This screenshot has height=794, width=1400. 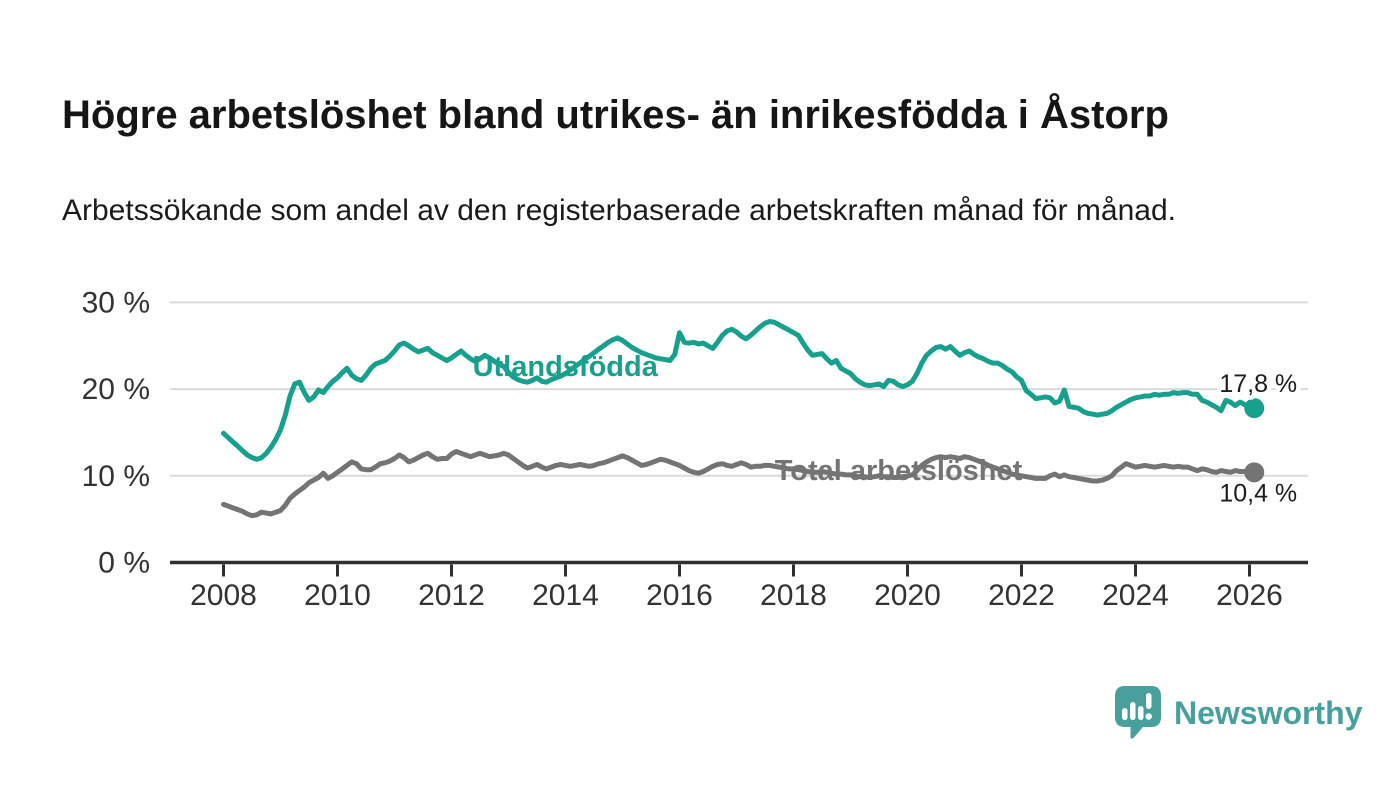 What do you see at coordinates (899, 471) in the screenshot?
I see `series-label-total-arbetsl-shet: Total arbetslöshet` at bounding box center [899, 471].